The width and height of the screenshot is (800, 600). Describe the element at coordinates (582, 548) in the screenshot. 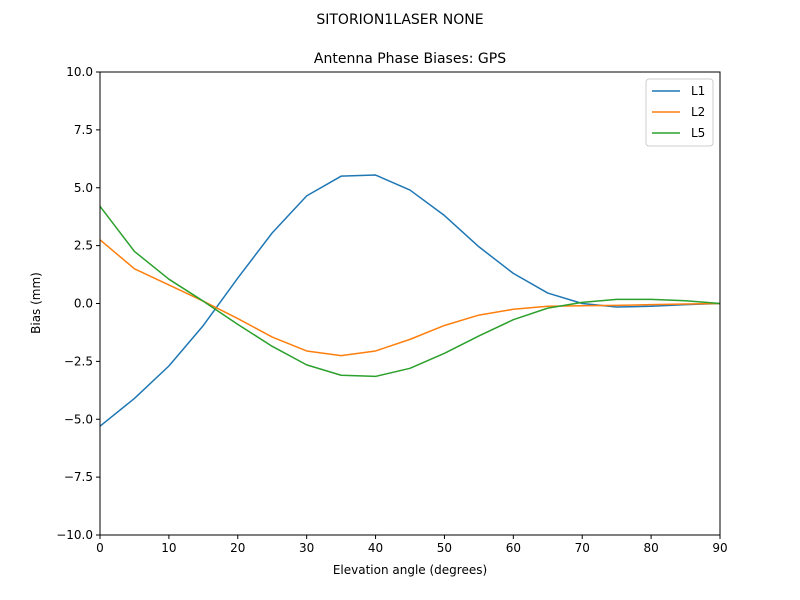

I see `x-tick-label: 70` at that location.